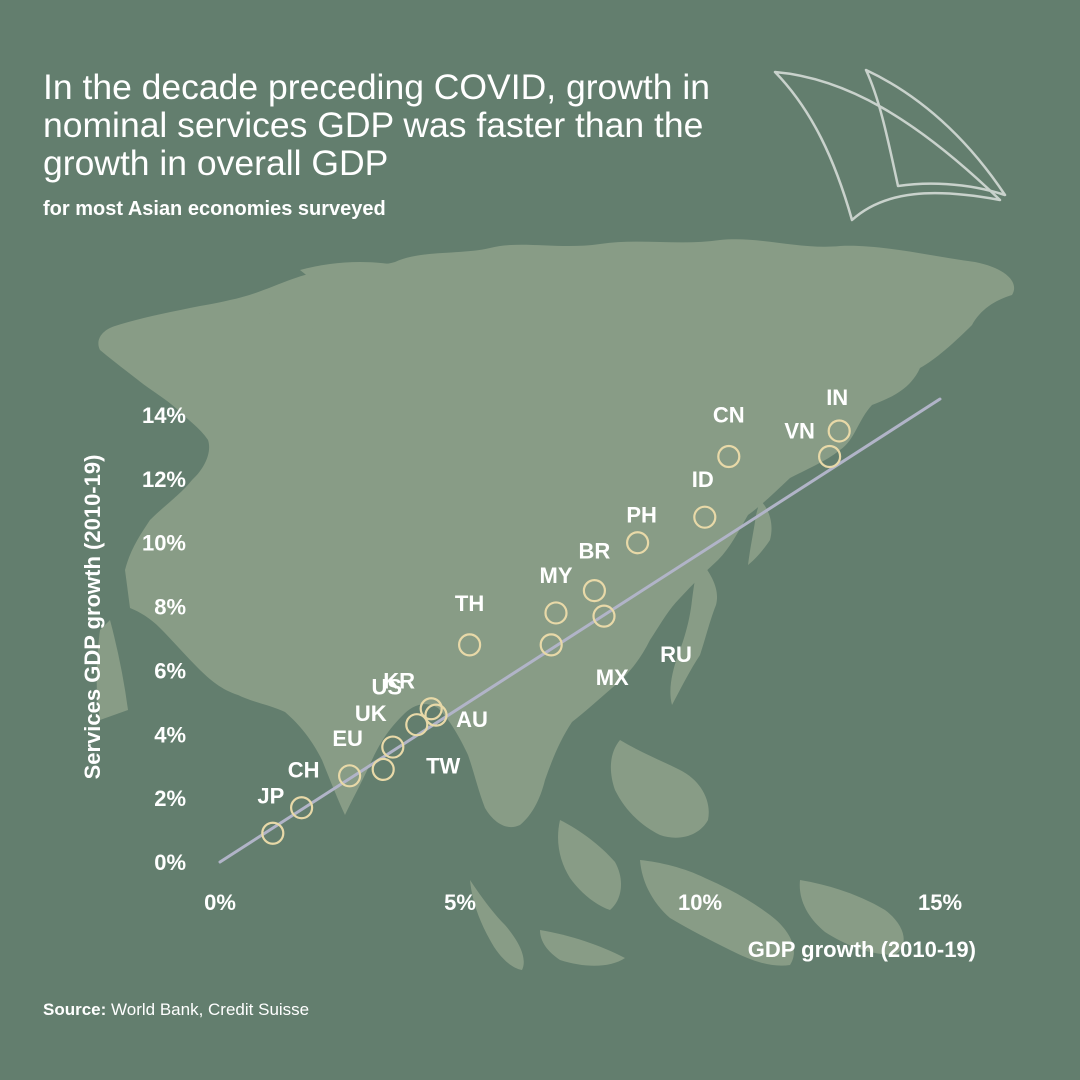 The height and width of the screenshot is (1080, 1080). I want to click on y-tick-label: 14%, so click(164, 415).